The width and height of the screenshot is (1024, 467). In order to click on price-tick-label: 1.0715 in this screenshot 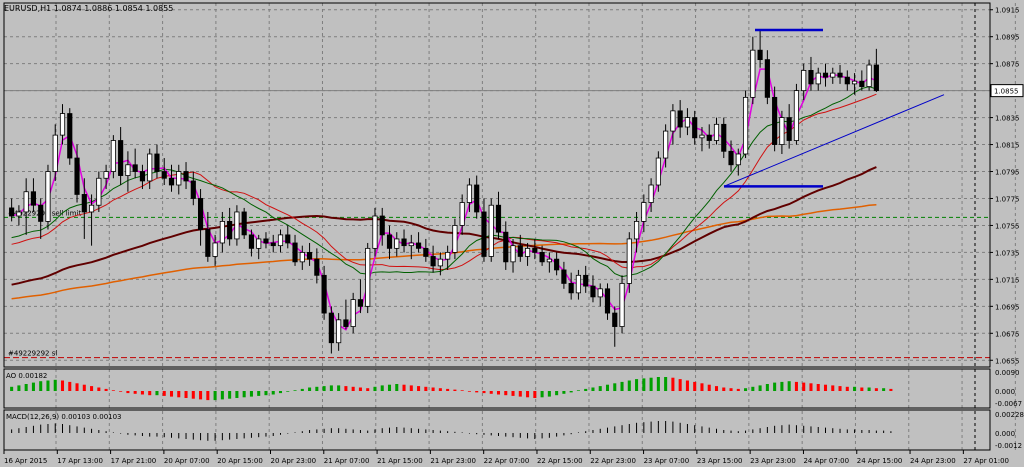, I will do `click(1007, 280)`.